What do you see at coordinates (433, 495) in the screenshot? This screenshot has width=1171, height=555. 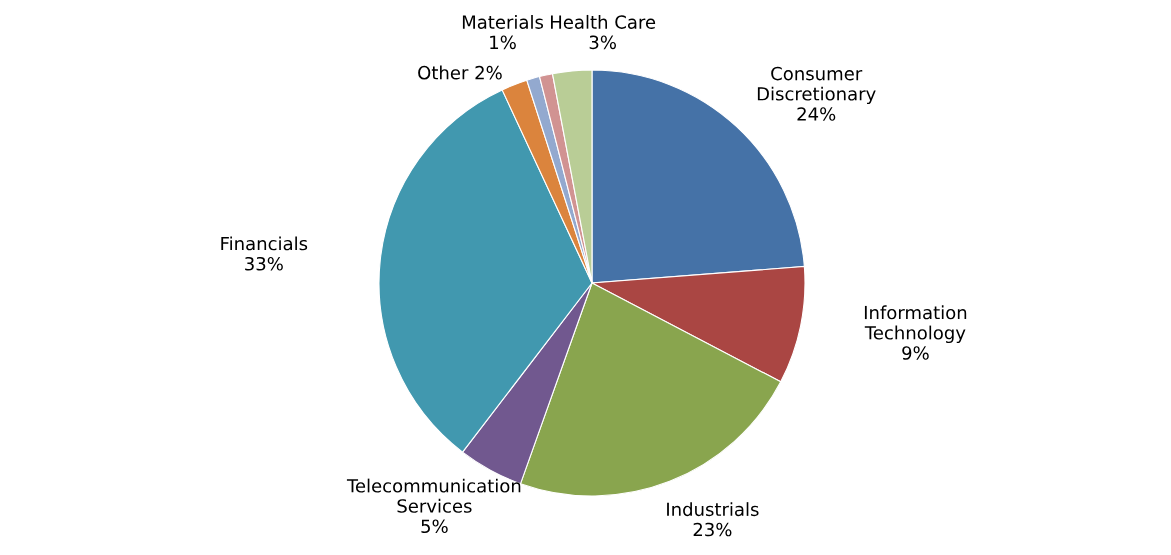 I see `slice-label: Telecommunication Services` at bounding box center [433, 495].